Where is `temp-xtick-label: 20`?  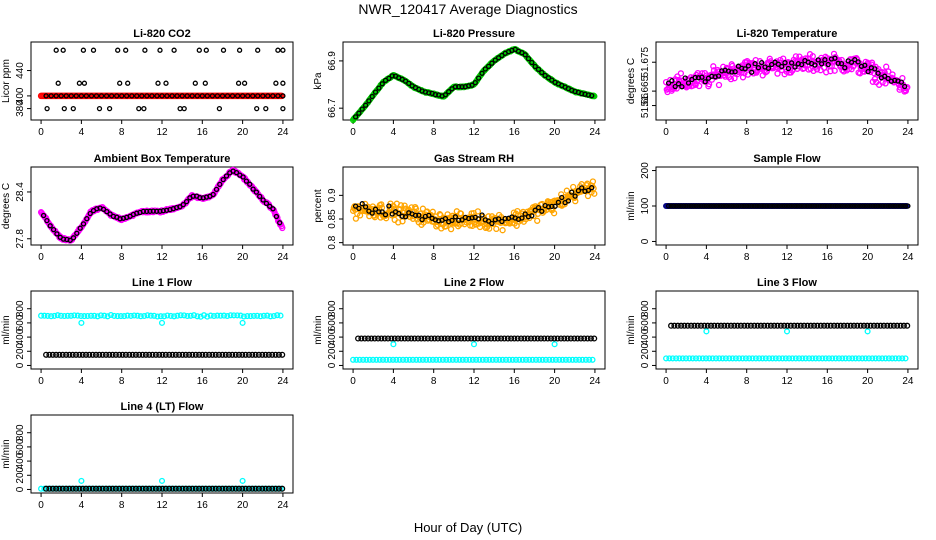 temp-xtick-label: 20 is located at coordinates (868, 132).